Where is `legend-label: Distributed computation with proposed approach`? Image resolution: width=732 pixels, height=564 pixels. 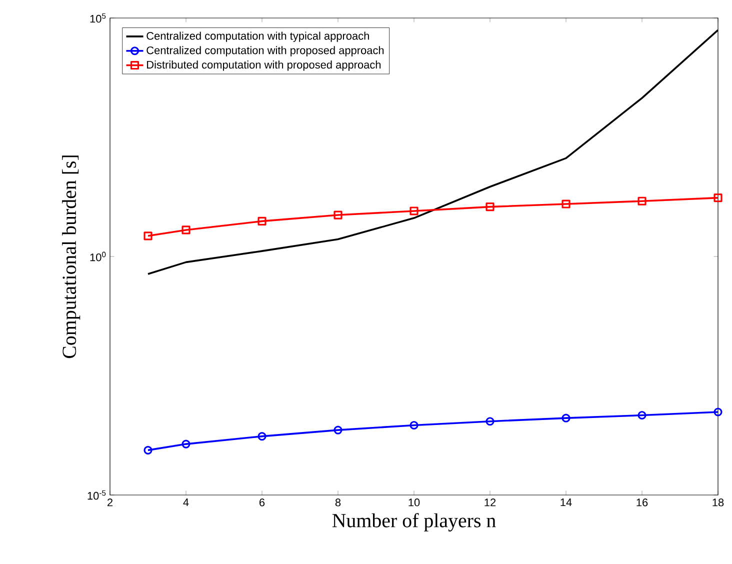 legend-label: Distributed computation with proposed approach is located at coordinates (264, 65).